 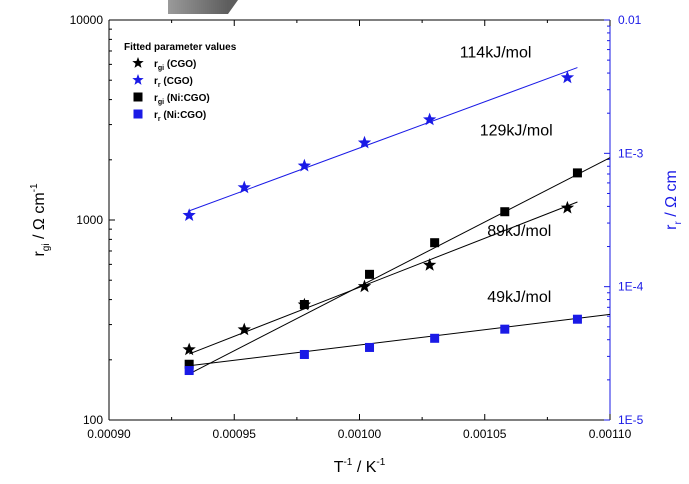 What do you see at coordinates (631, 420) in the screenshot?
I see `y-right-tick-label: 1E-5` at bounding box center [631, 420].